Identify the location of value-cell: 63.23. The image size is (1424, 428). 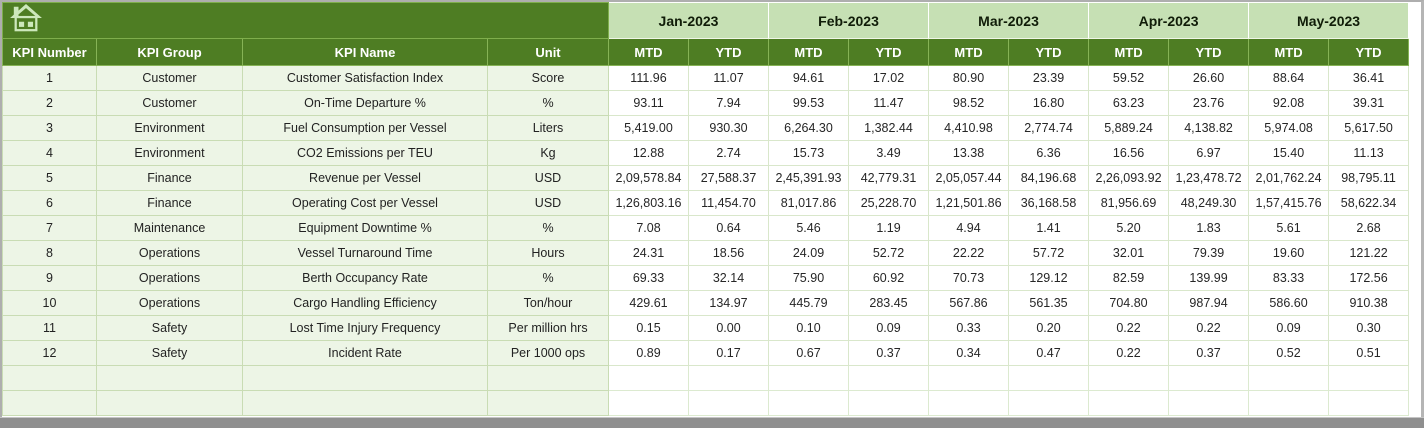
(1129, 103).